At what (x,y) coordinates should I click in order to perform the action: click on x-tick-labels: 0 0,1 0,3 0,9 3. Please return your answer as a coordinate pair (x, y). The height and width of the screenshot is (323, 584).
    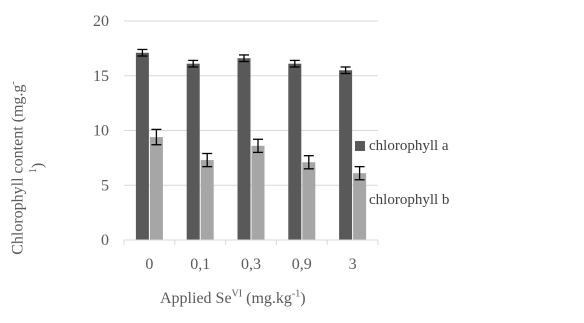
    Looking at the image, I should click on (251, 256).